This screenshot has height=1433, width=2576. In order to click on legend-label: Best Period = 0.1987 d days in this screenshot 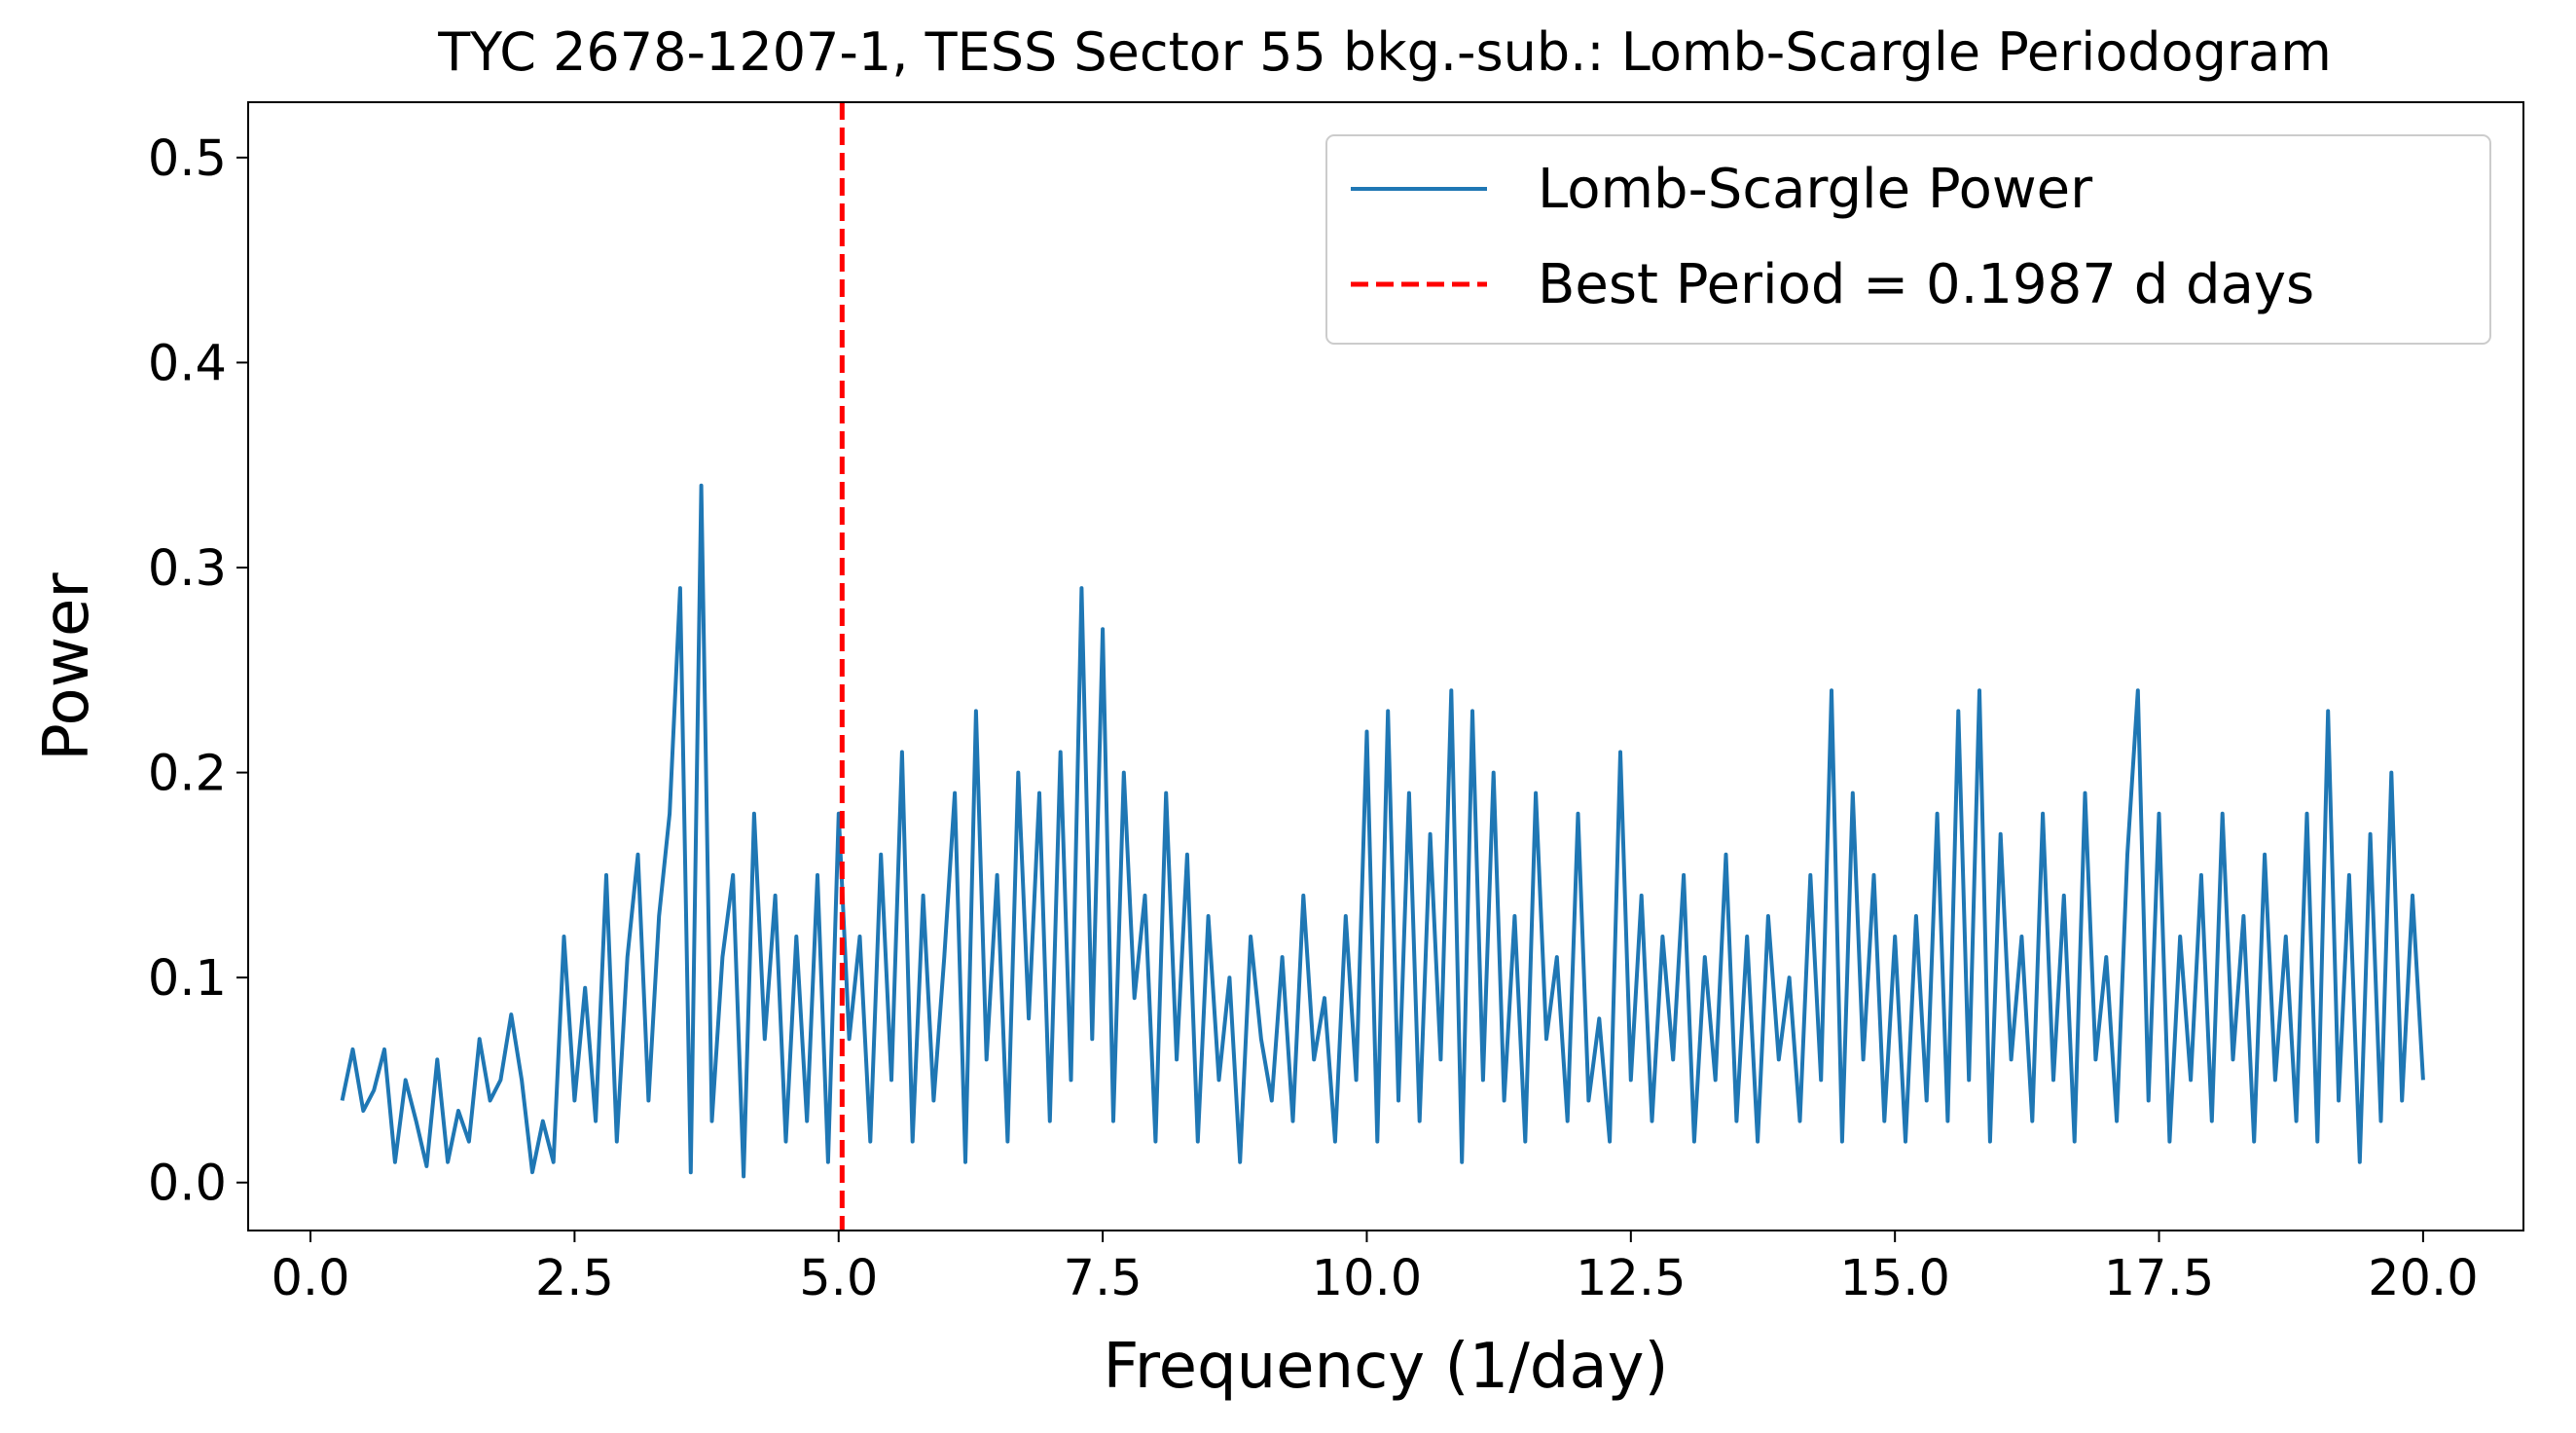, I will do `click(1926, 284)`.